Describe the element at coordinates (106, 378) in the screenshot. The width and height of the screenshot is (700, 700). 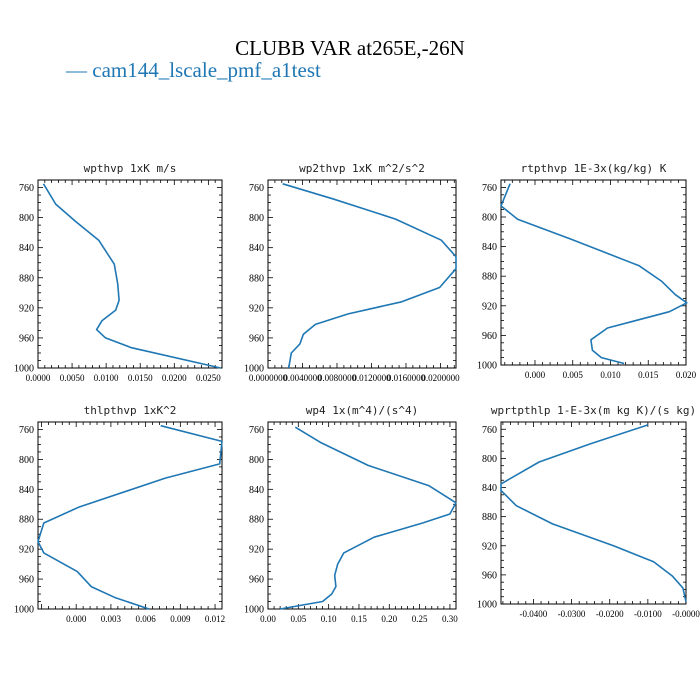
I see `x-tick-label: 0.0100` at that location.